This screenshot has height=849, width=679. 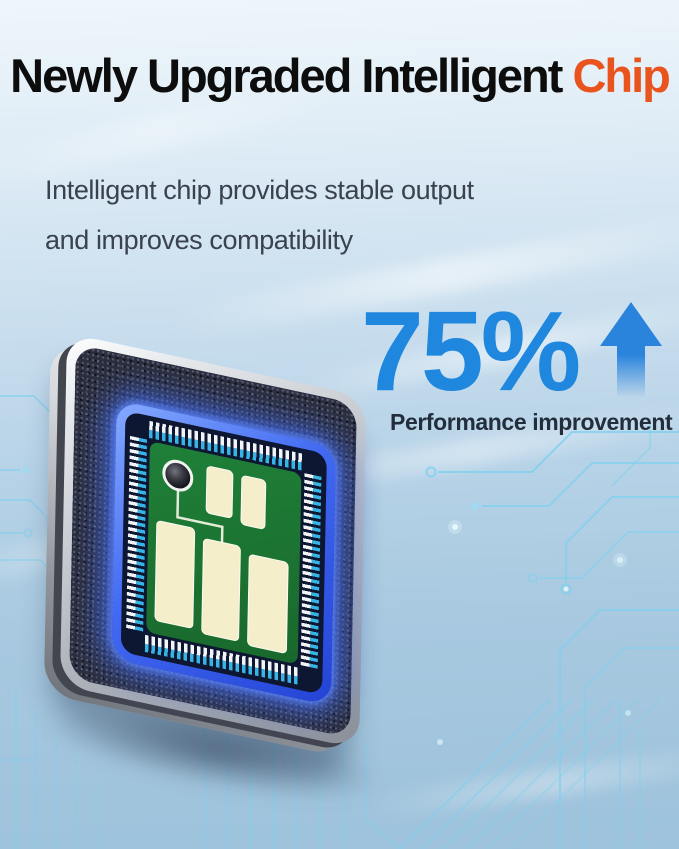 I want to click on stat-percentage: 75%, so click(x=471, y=351).